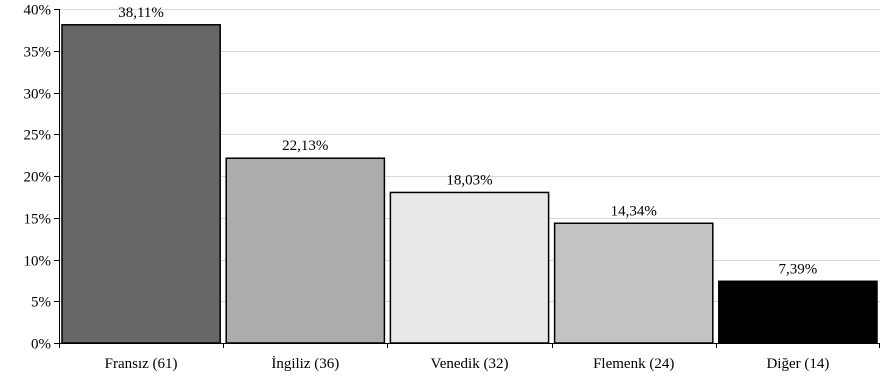  Describe the element at coordinates (41, 345) in the screenshot. I see `y-tick-label: 0%` at that location.